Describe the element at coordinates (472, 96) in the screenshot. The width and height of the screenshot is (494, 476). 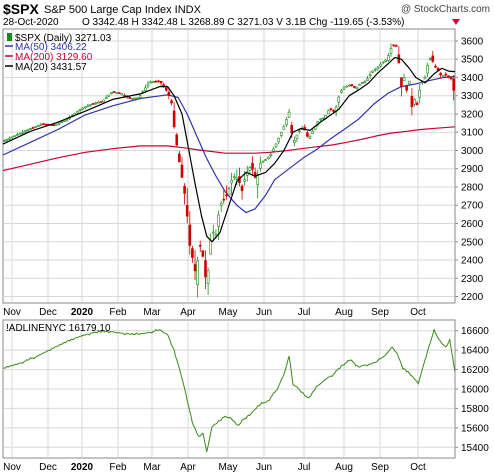
I see `price-y-tick-label: 3300` at that location.